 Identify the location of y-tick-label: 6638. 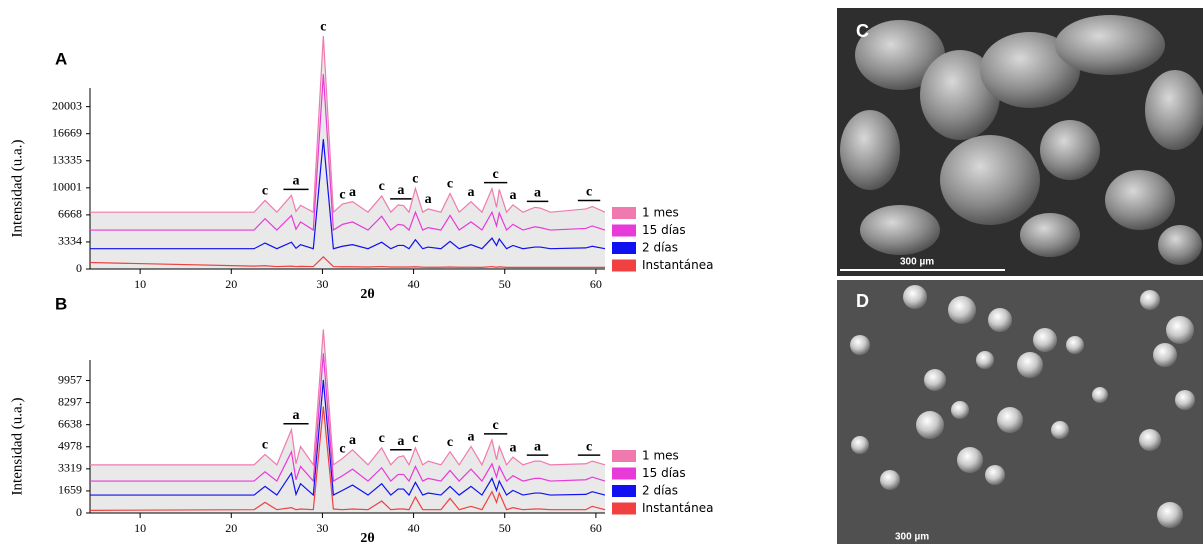
(70, 423).